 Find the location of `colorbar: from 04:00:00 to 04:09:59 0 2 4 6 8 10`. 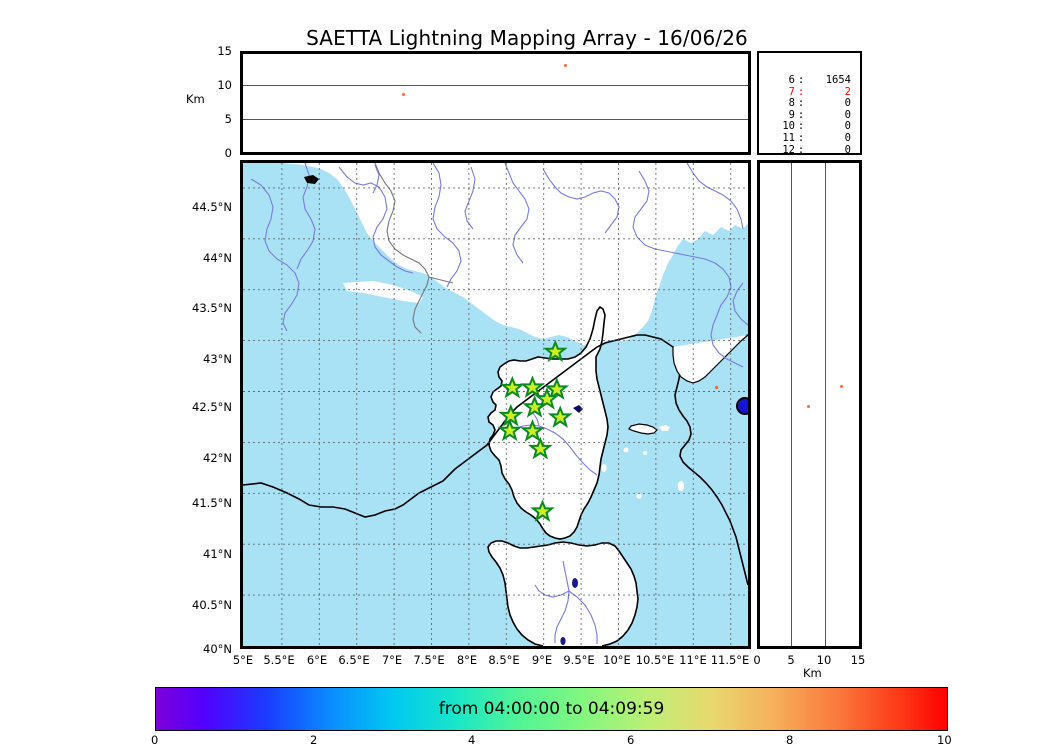

colorbar: from 04:00:00 to 04:09:59 0 2 4 6 8 10 is located at coordinates (551, 717).